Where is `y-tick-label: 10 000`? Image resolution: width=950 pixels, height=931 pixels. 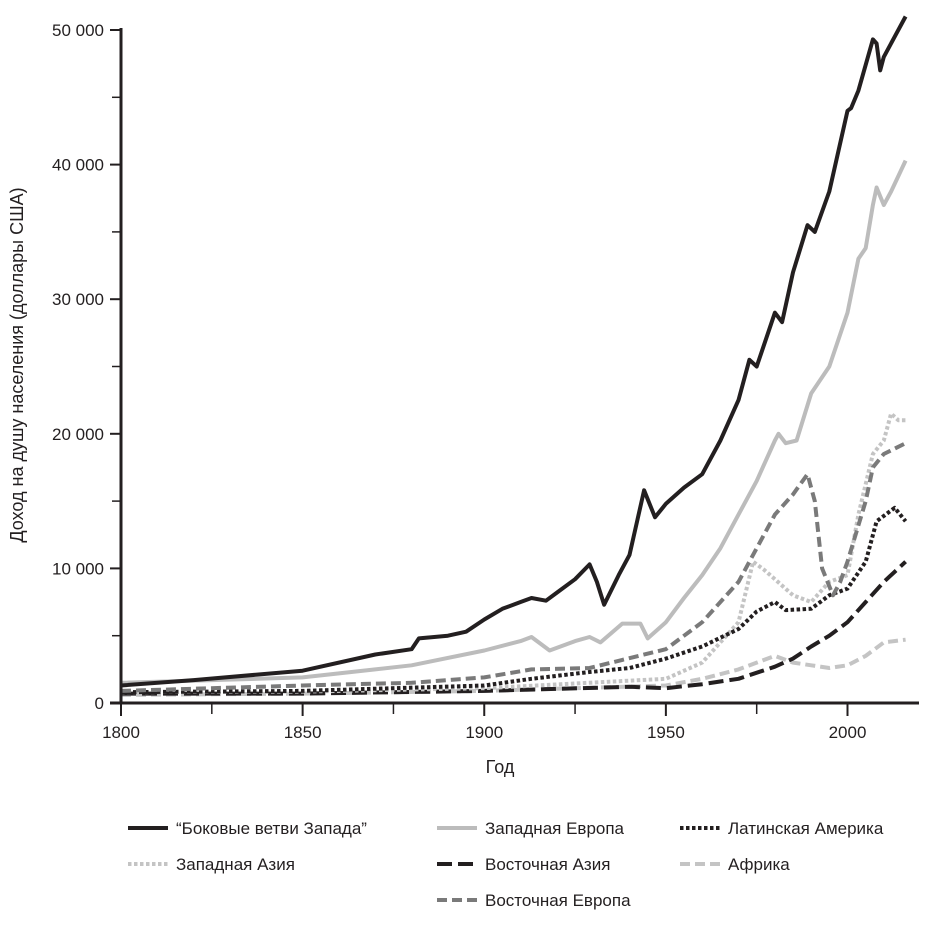 y-tick-label: 10 000 is located at coordinates (78, 568).